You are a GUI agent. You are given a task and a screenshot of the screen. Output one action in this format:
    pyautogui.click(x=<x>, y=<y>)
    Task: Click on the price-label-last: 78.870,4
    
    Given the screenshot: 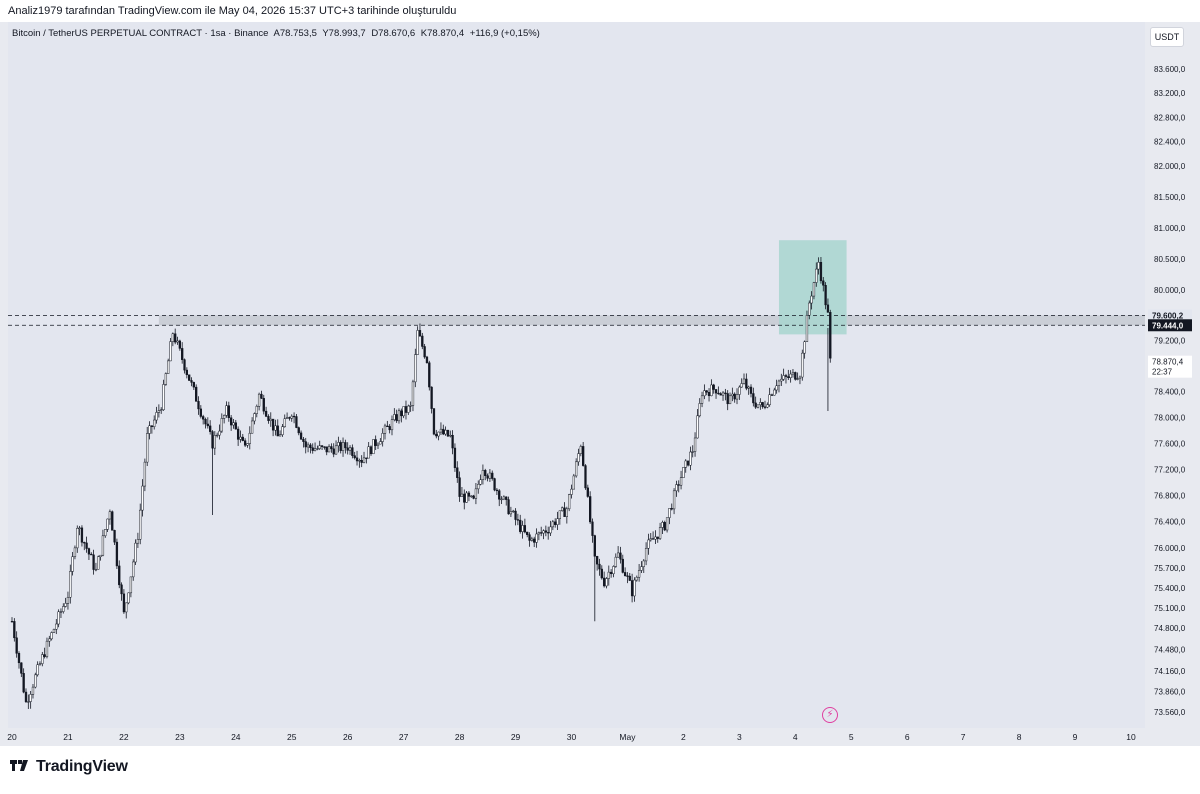 What is the action you would take?
    pyautogui.click(x=1168, y=362)
    